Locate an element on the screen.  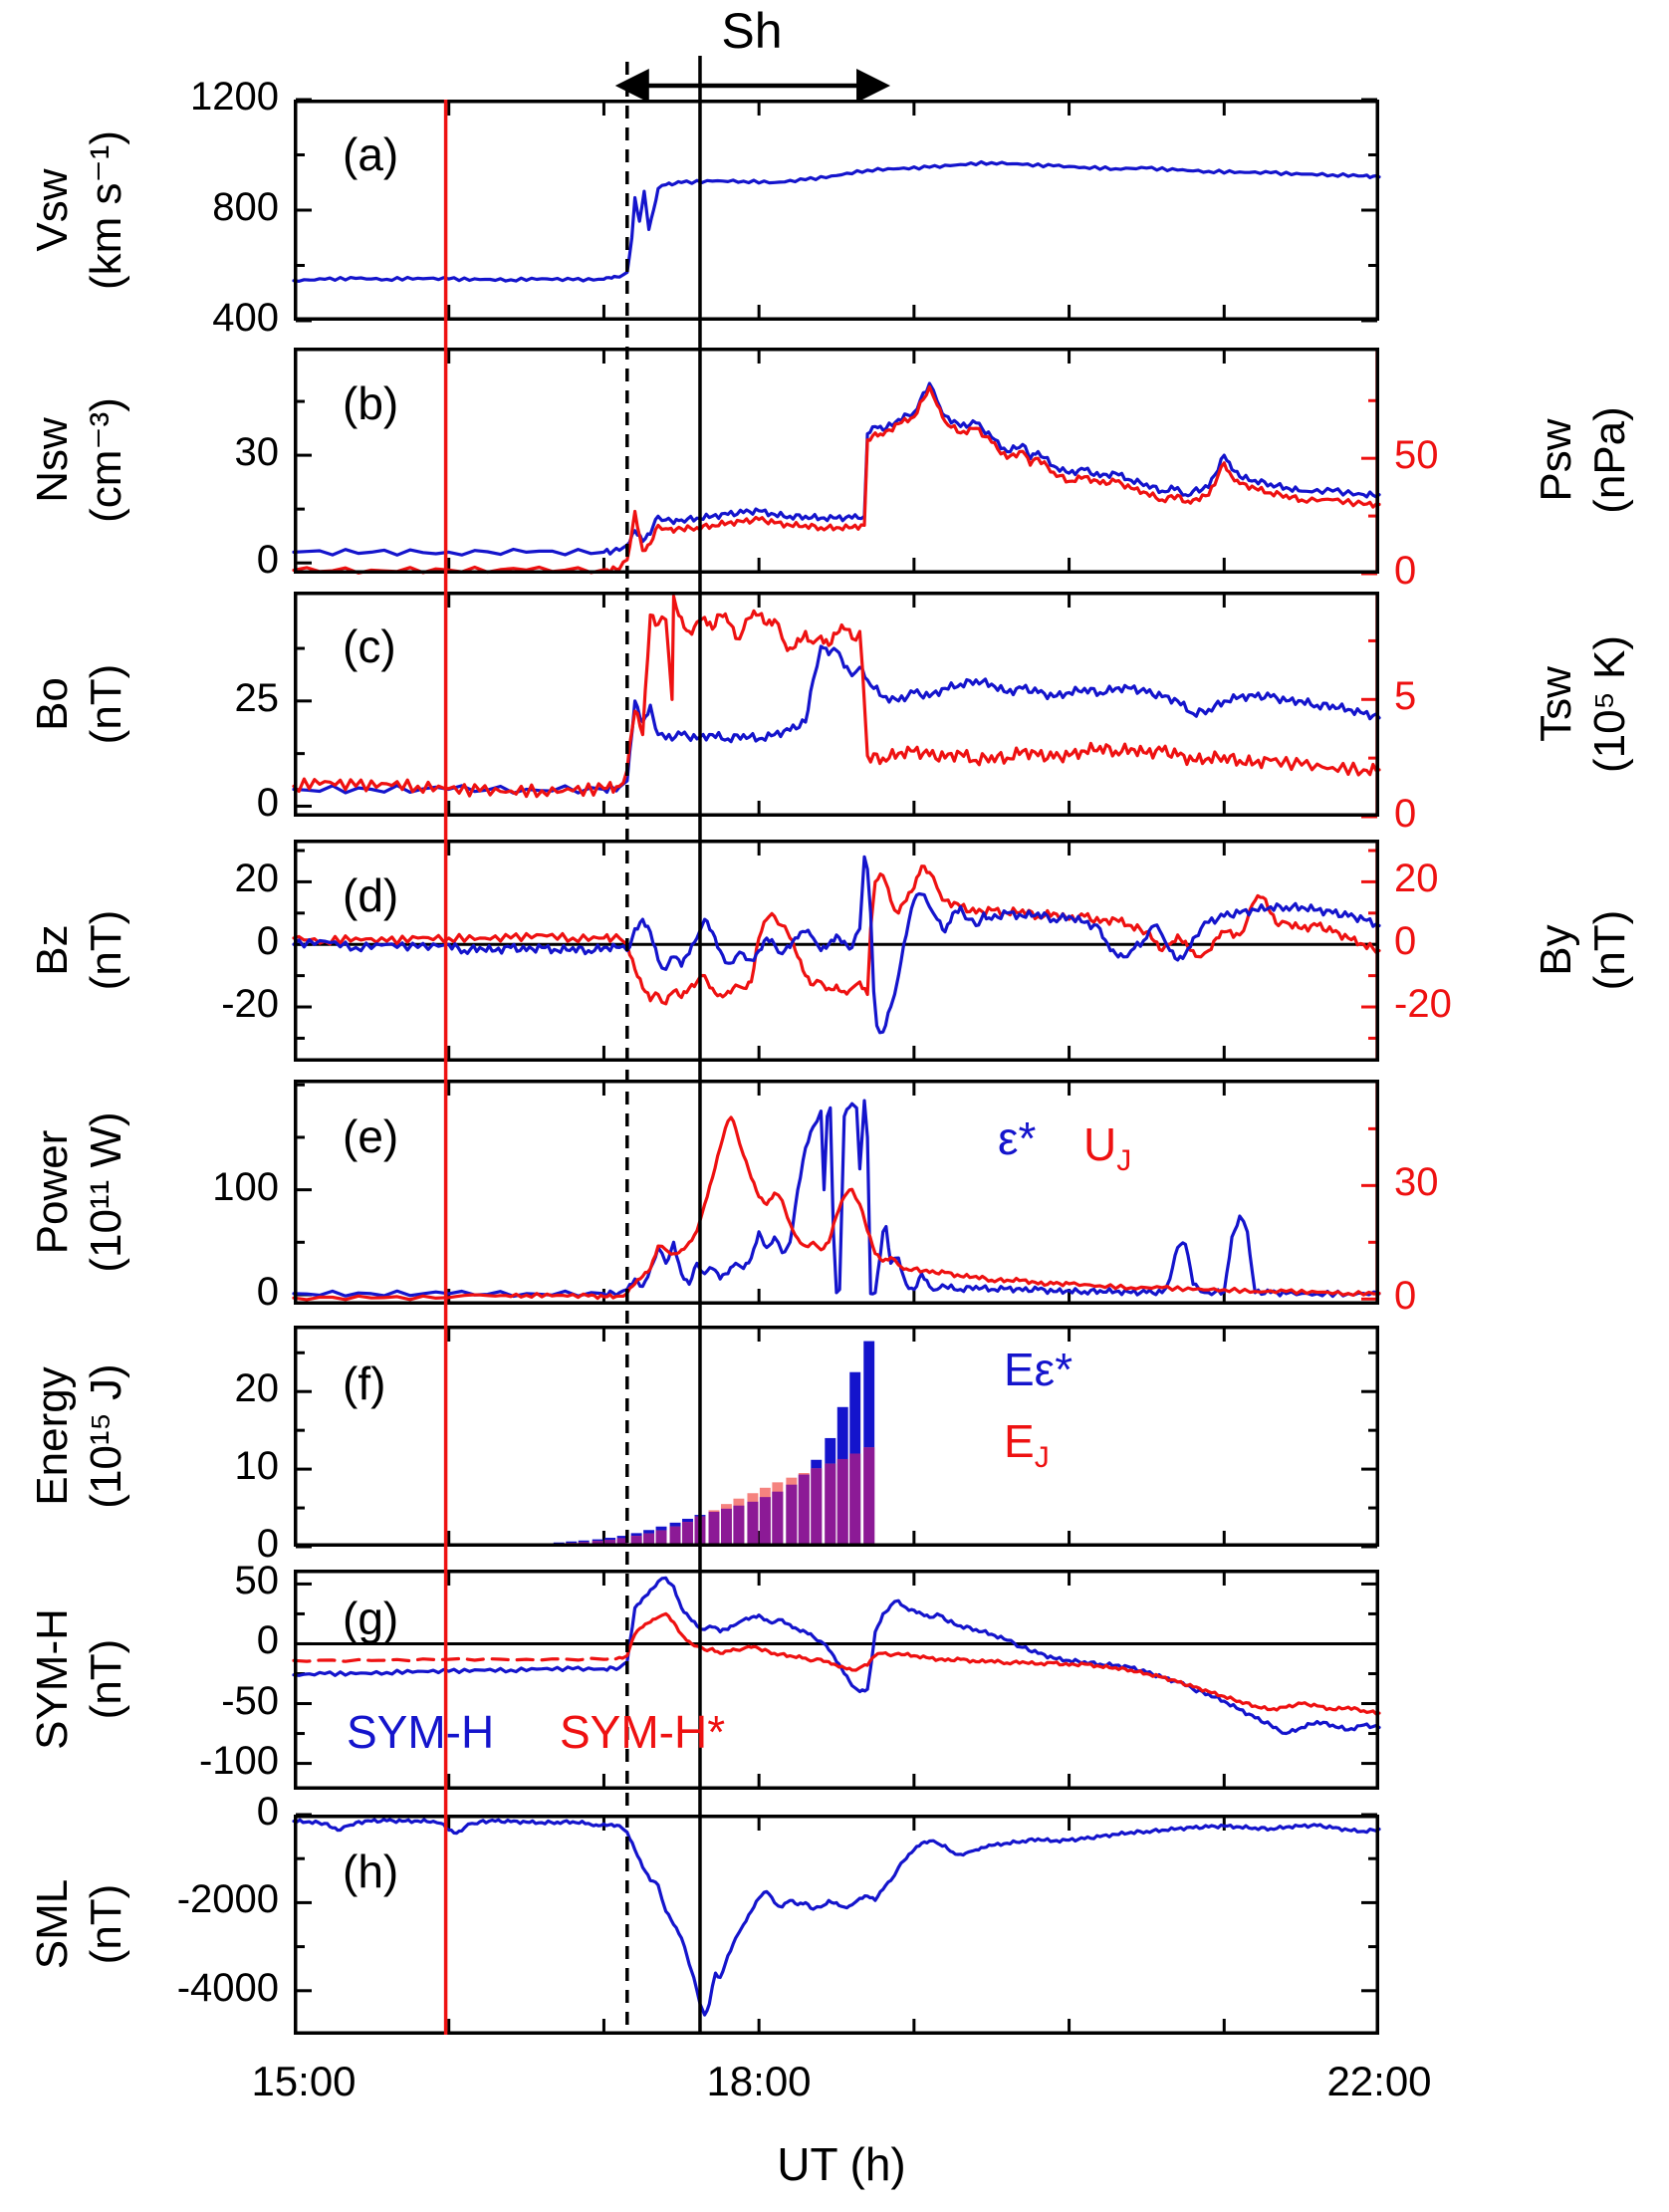
legend-ej: EJ is located at coordinates (1027, 1444).